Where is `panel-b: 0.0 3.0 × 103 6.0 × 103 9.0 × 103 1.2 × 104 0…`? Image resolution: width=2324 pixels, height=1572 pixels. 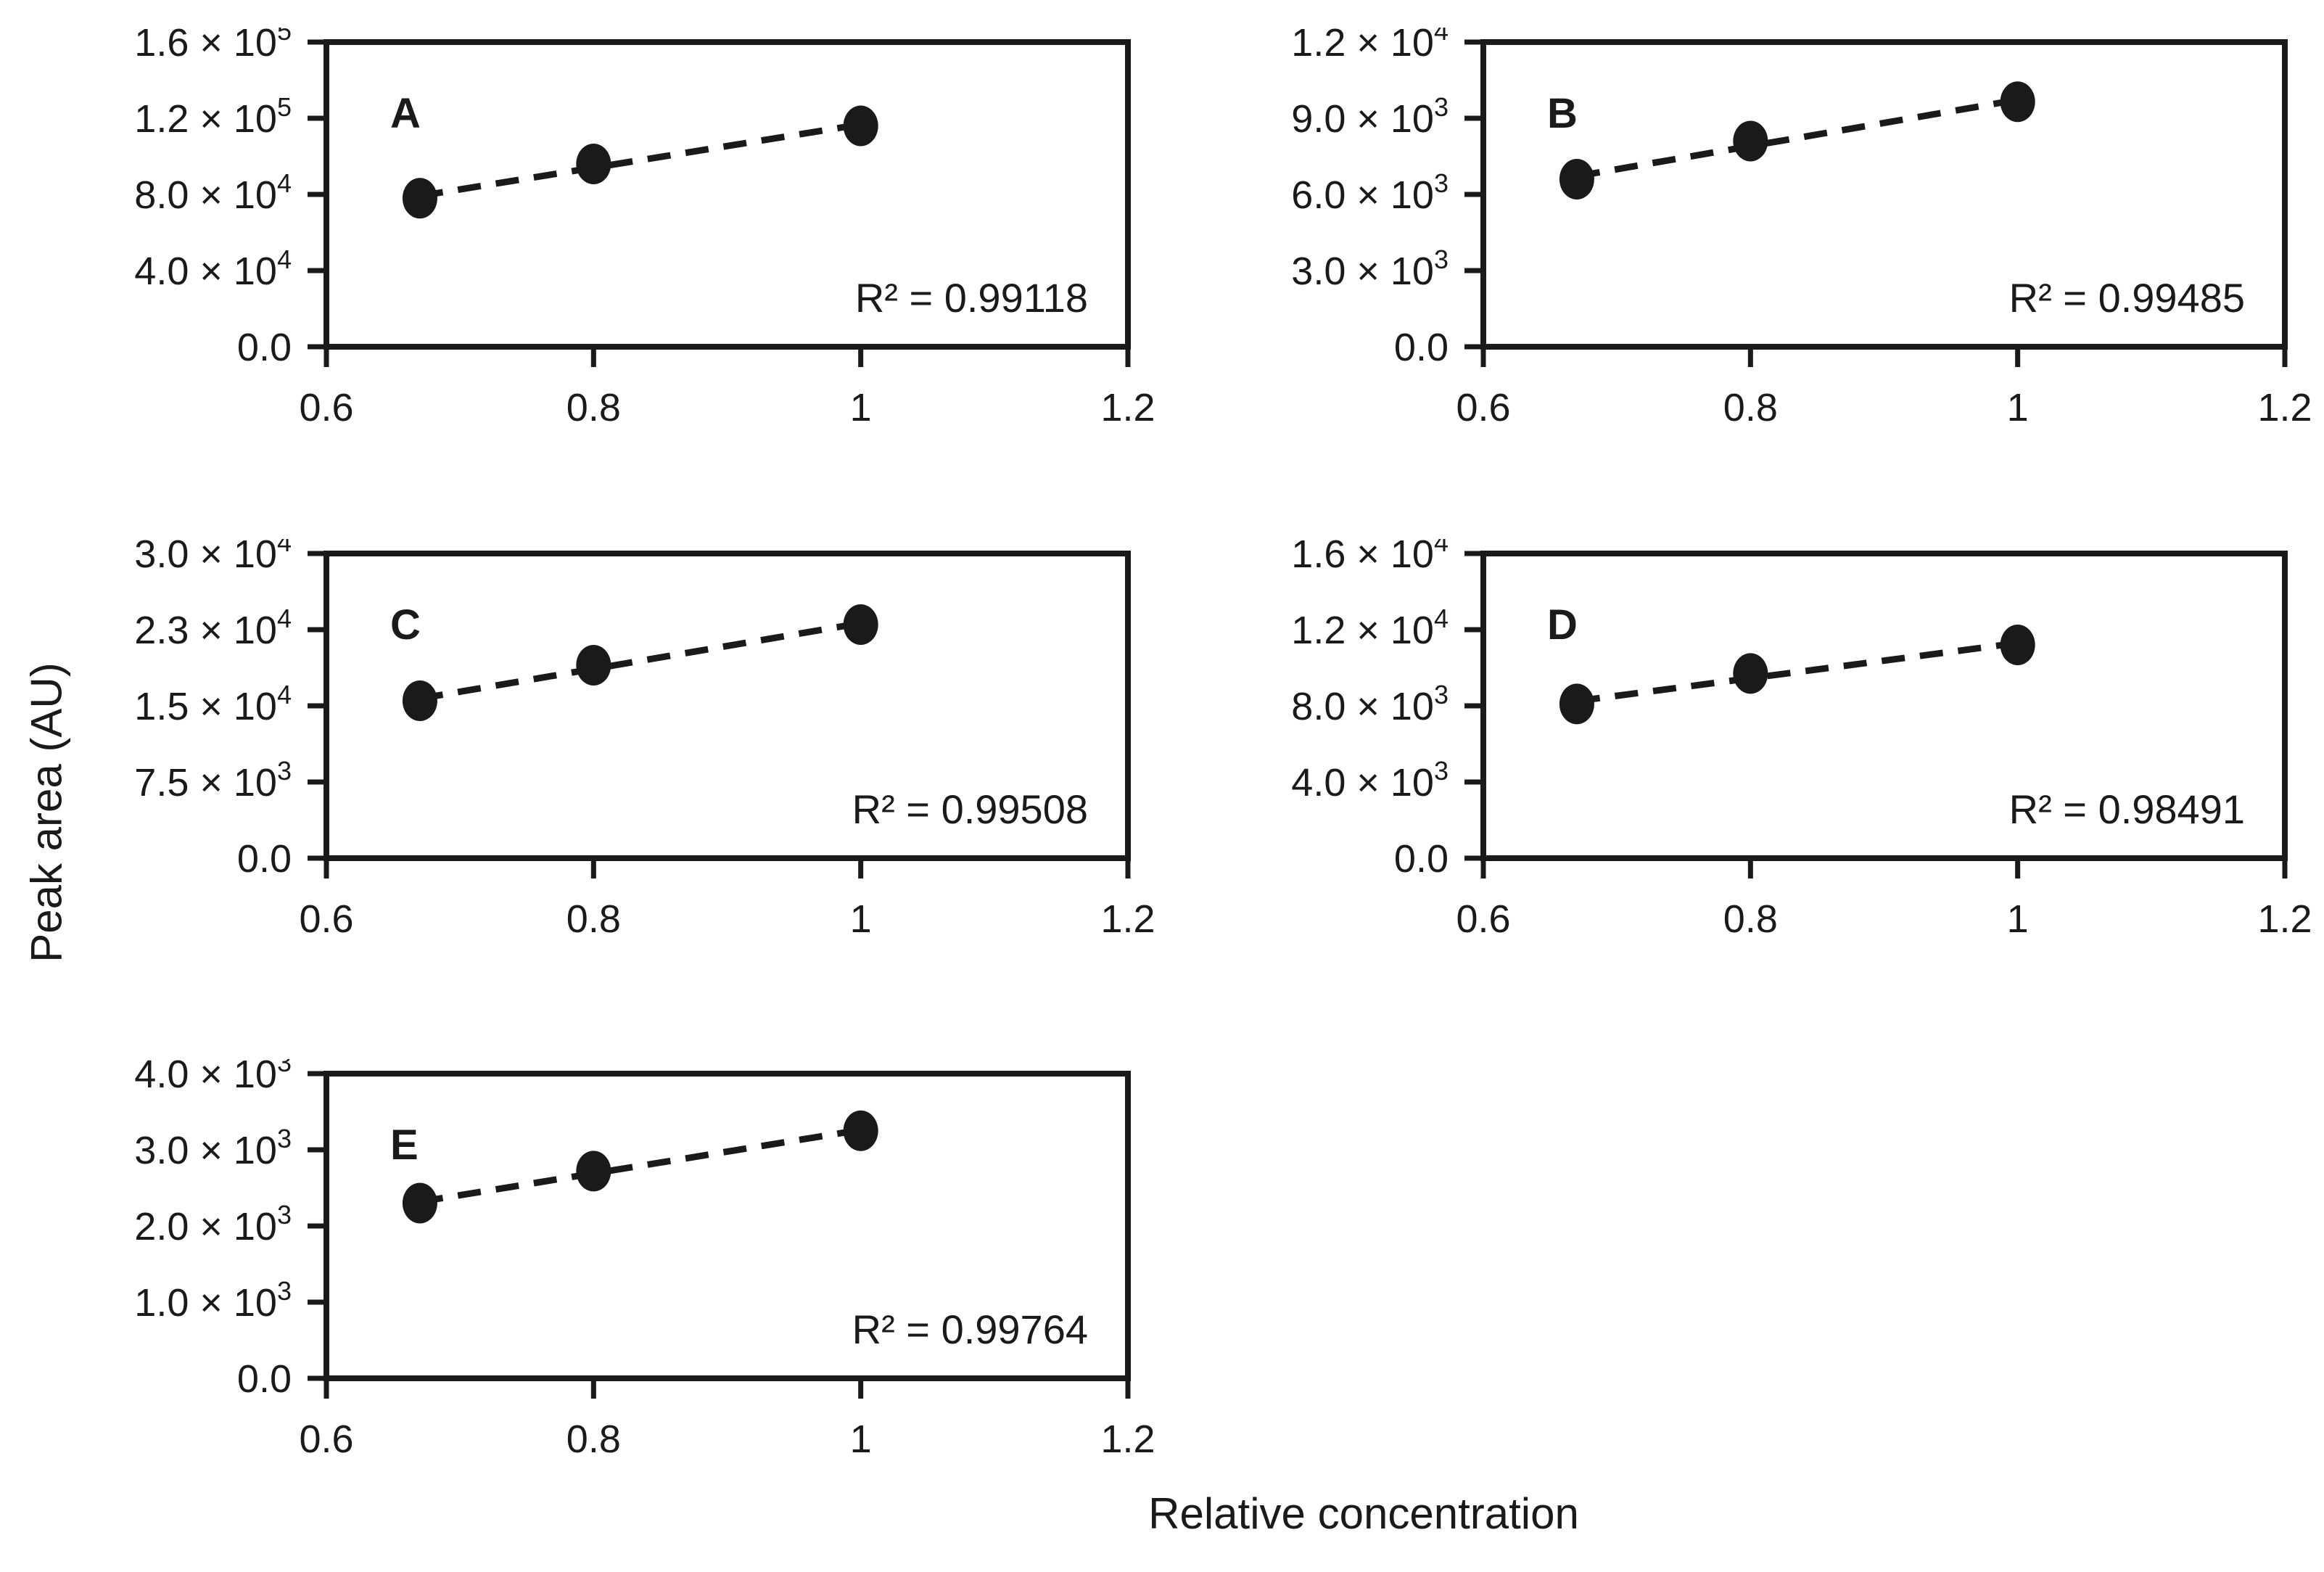
panel-b: 0.0 3.0 × 103 6.0 × 103 9.0 × 103 1.2 × 104 0… is located at coordinates (1751, 230).